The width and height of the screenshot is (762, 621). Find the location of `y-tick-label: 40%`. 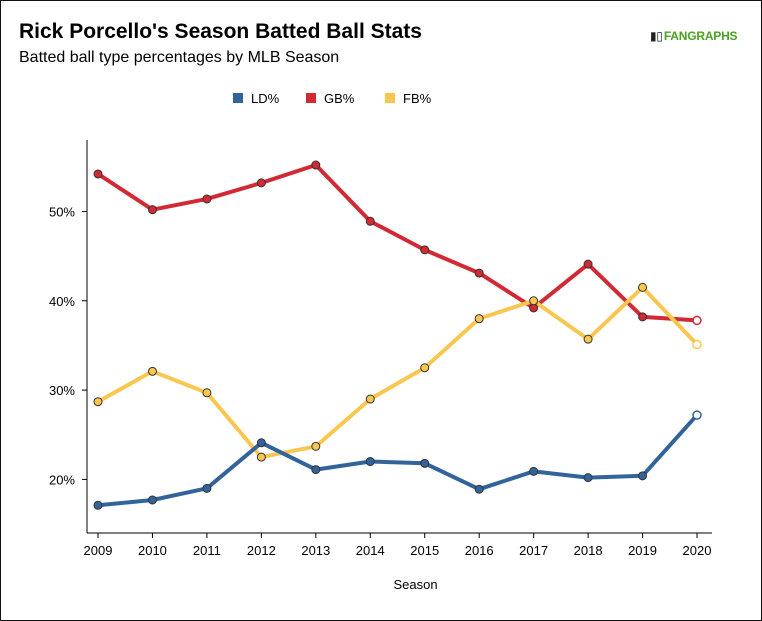

y-tick-label: 40% is located at coordinates (62, 301).